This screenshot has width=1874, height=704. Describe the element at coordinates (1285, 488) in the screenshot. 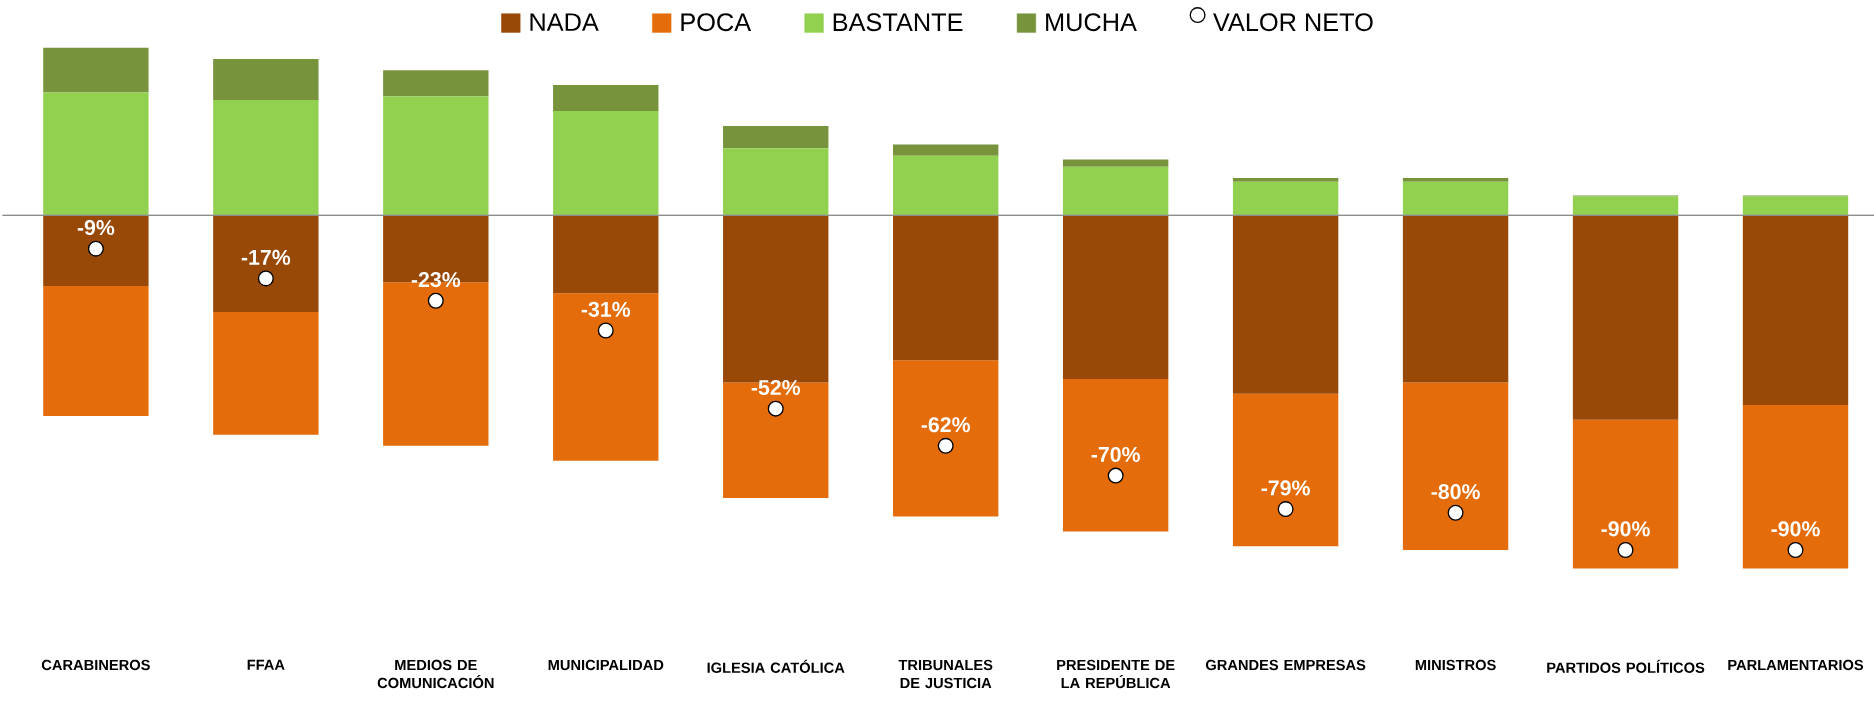

I see `data-label: -79%` at that location.